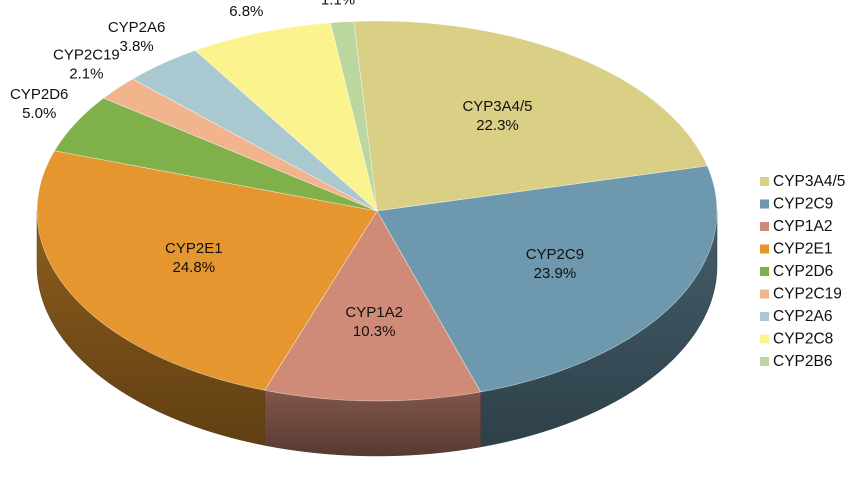 The width and height of the screenshot is (861, 490). I want to click on slice-label-name: CYP2D6, so click(39, 94).